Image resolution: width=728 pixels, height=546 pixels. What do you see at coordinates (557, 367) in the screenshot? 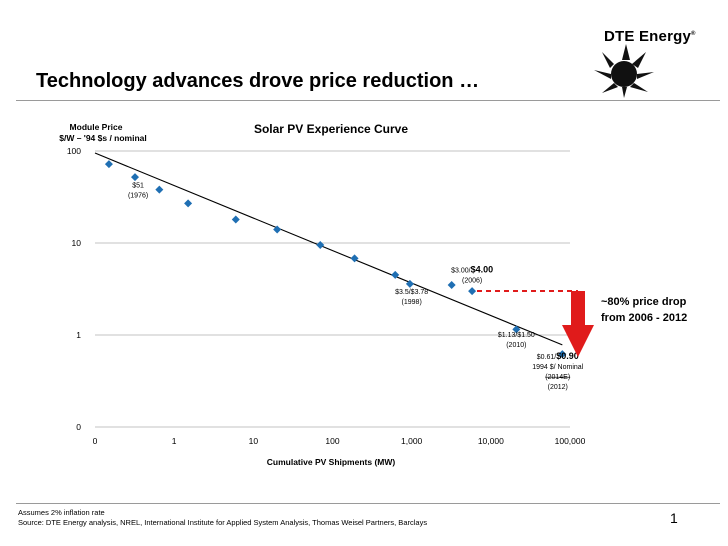
I see `annotation-line: 1994 $/ Nominal` at bounding box center [557, 367].